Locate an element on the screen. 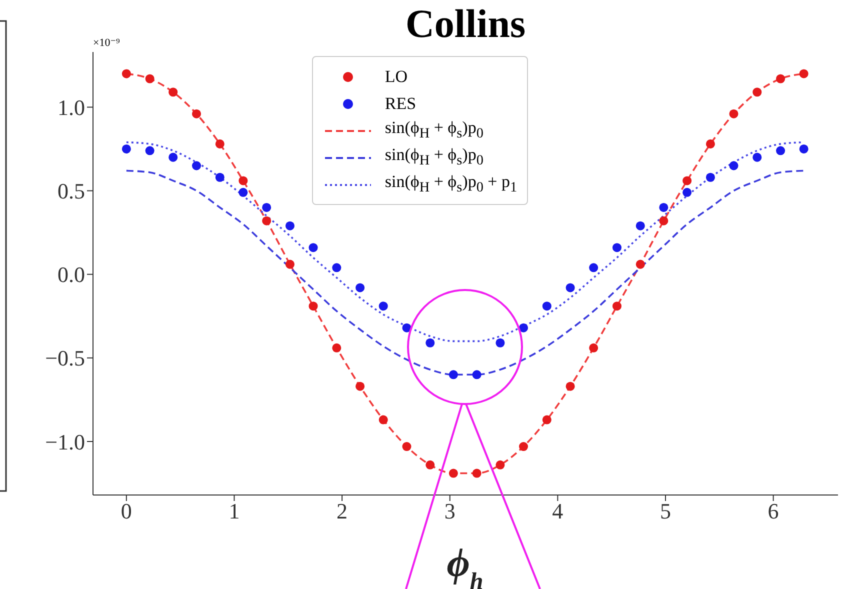 This screenshot has height=589, width=841. x-tick-label: 4 is located at coordinates (558, 511).